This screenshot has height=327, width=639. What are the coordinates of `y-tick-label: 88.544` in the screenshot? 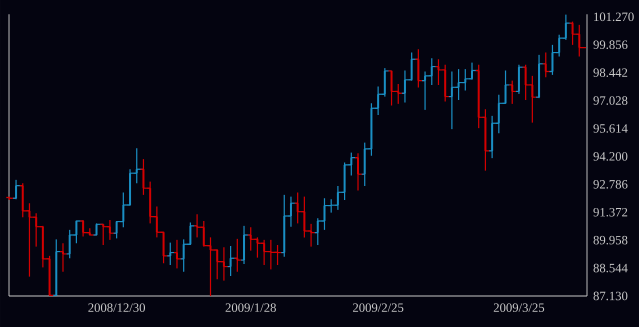 It's located at (611, 268).